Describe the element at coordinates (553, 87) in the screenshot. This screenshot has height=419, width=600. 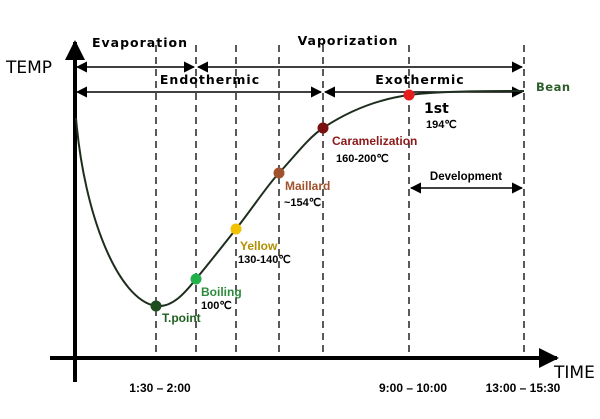
I see `bean-label: Bean` at that location.